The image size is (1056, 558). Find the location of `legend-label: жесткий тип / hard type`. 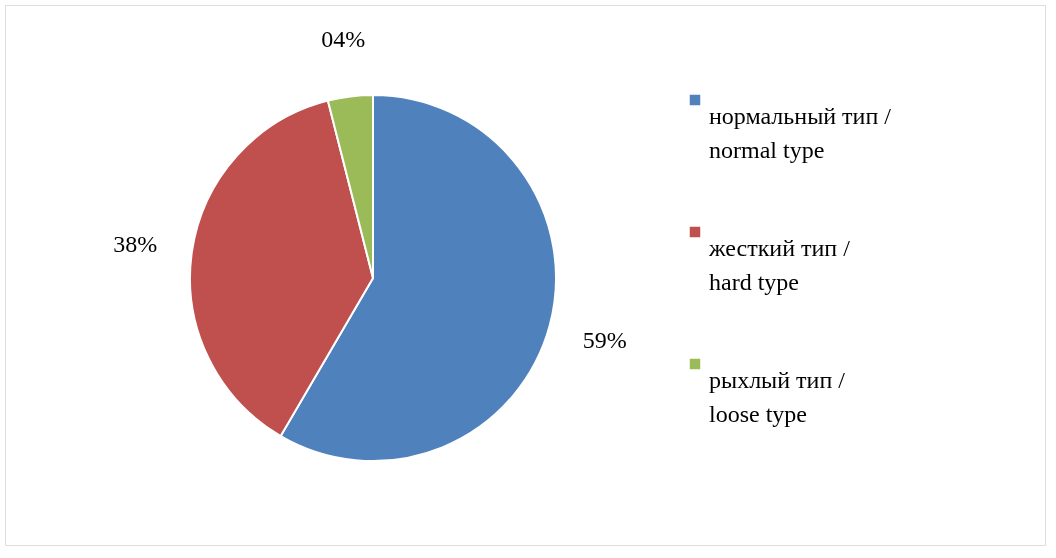

legend-label: жесткий тип / hard type is located at coordinates (779, 265).